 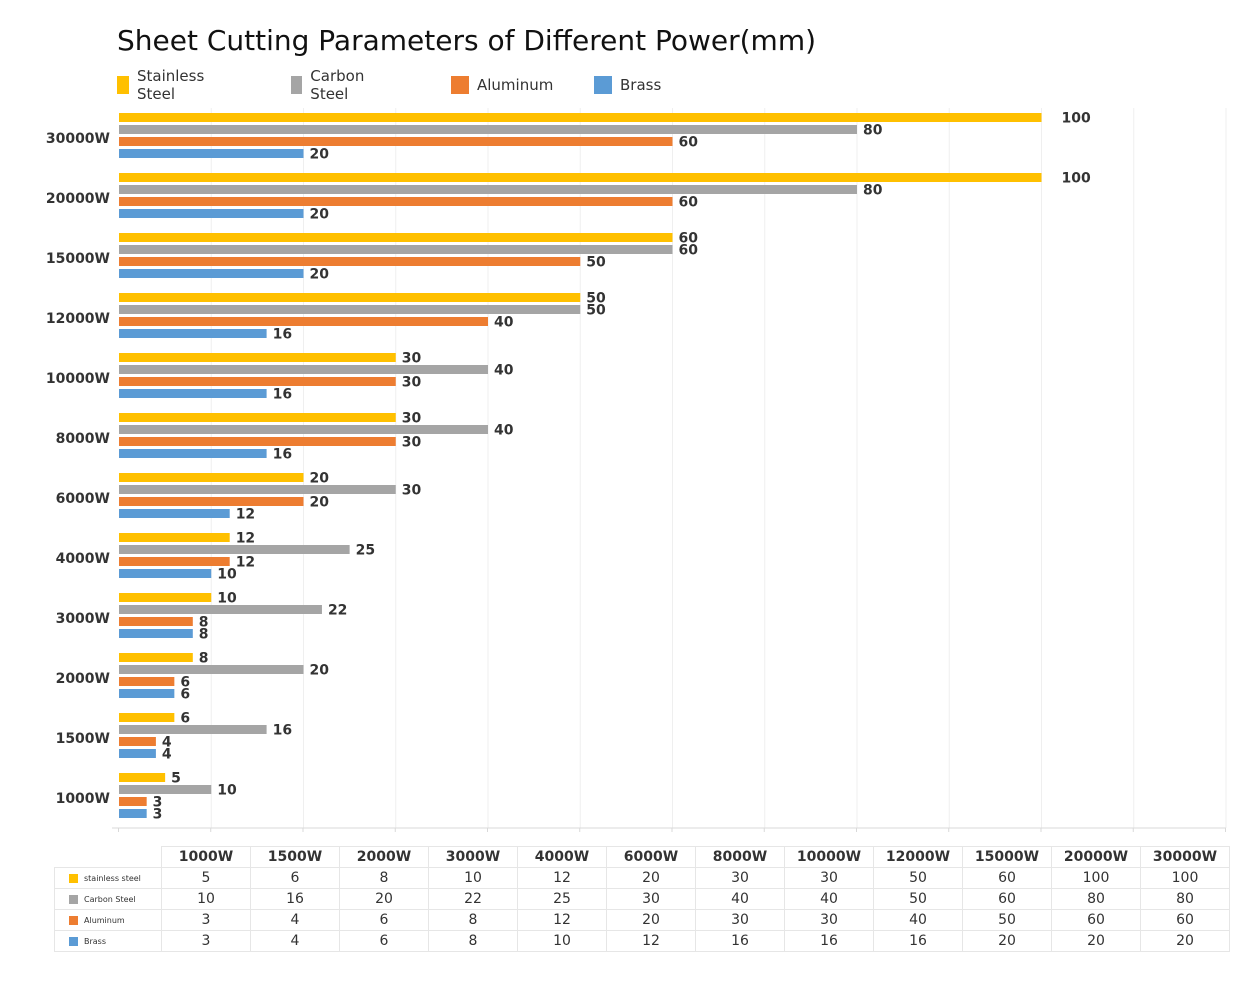 What do you see at coordinates (642, 941) in the screenshot?
I see `table-row: Brass 3 4 6 8 10 12 16 16 16 20 20 20` at bounding box center [642, 941].